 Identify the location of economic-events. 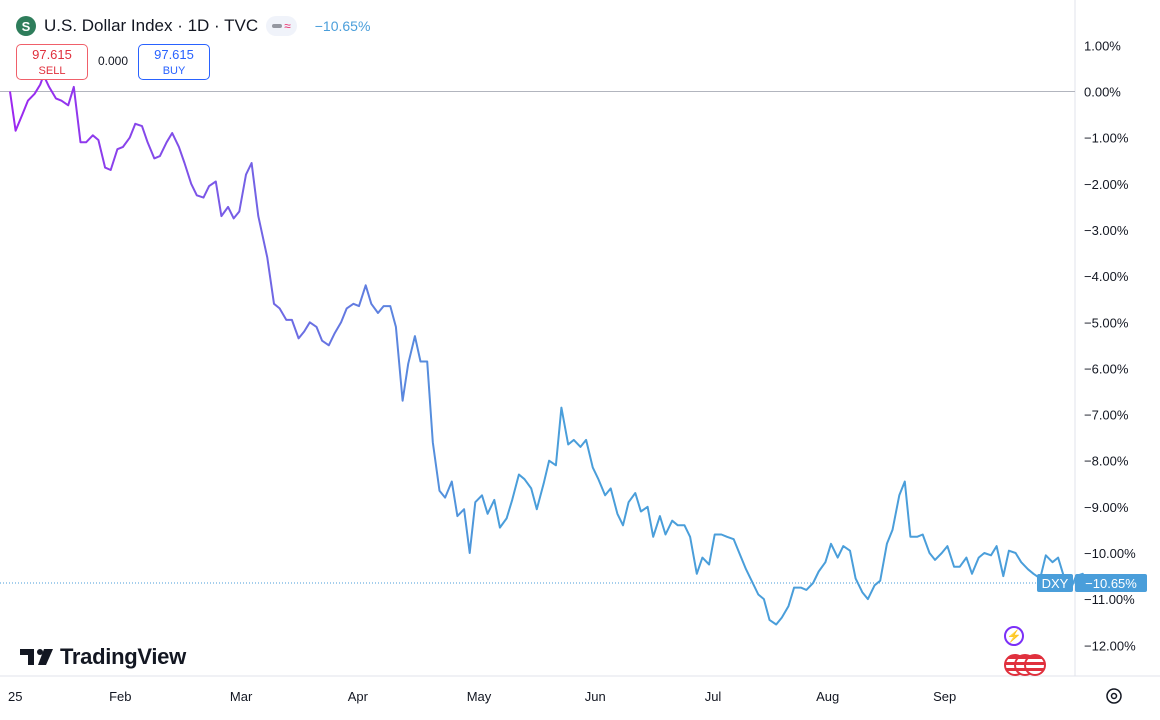
(1026, 665).